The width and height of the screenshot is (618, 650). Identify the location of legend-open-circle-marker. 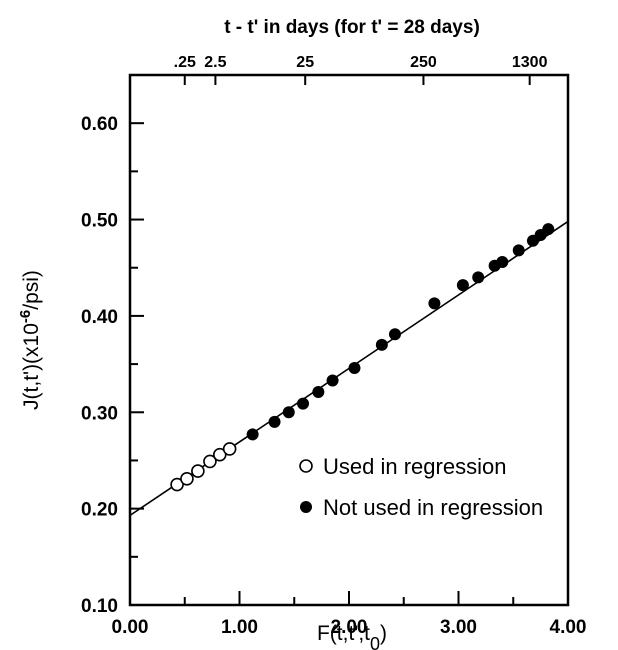
(306, 466).